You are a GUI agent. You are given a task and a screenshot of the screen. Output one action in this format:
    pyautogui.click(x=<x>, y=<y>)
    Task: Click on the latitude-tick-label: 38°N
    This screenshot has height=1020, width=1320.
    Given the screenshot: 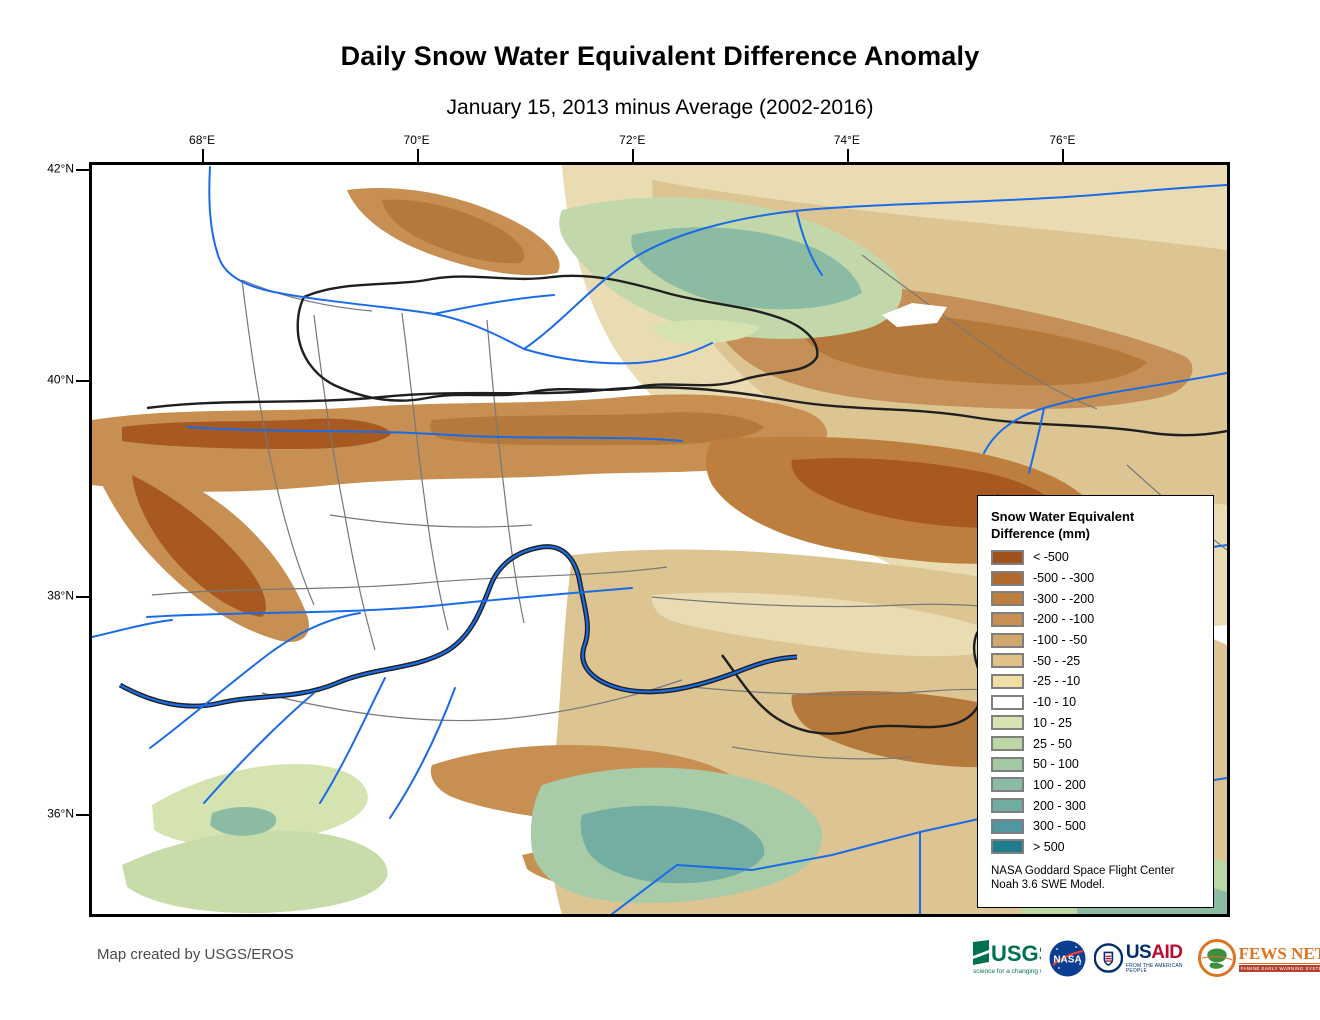 What is the action you would take?
    pyautogui.click(x=60, y=595)
    